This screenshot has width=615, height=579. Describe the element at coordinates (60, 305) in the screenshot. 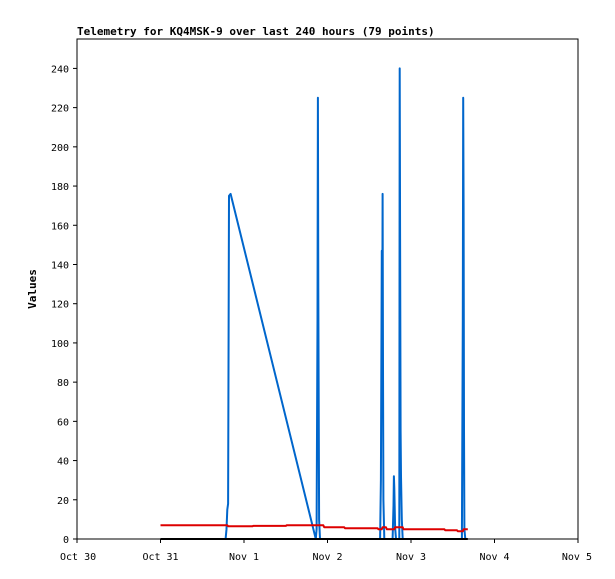

I see `y-tick-label: 120` at that location.